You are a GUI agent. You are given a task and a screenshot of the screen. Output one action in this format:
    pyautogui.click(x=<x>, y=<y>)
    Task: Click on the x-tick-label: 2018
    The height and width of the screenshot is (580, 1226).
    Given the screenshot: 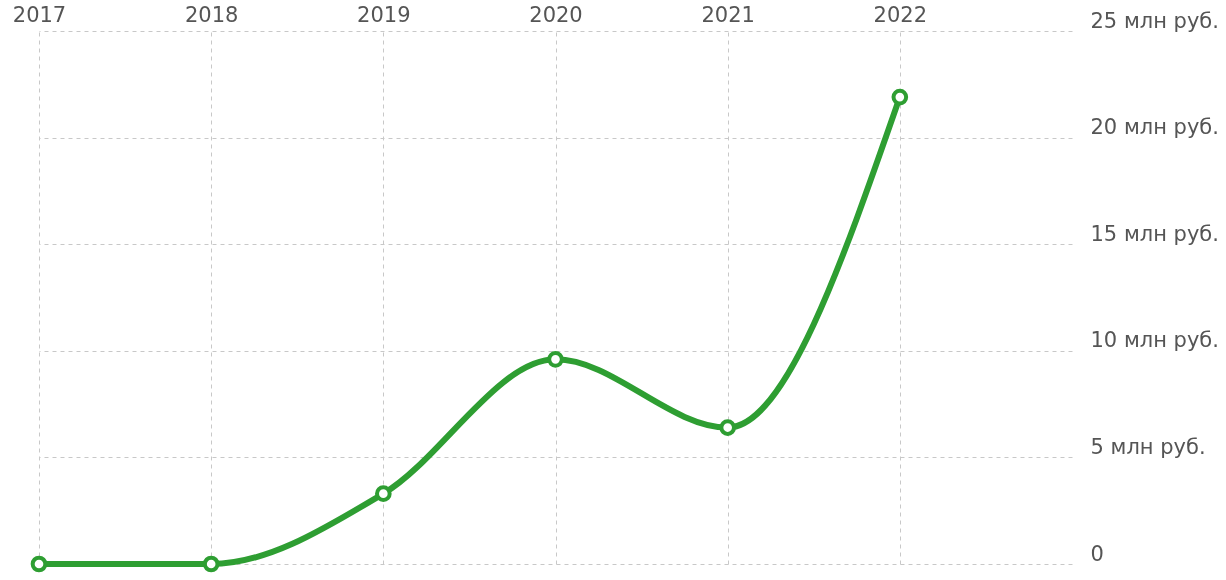 What is the action you would take?
    pyautogui.click(x=211, y=14)
    